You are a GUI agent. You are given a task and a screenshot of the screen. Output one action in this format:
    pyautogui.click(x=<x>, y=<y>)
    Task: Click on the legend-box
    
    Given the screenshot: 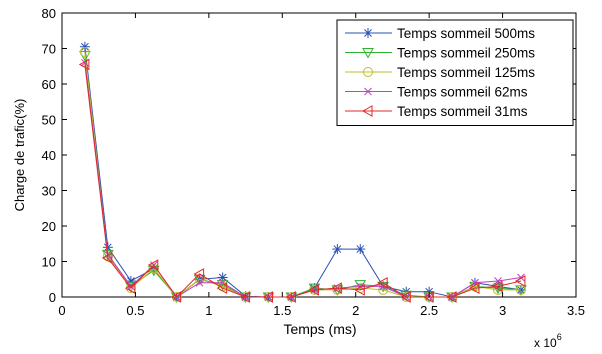 What is the action you would take?
    pyautogui.click(x=455, y=72)
    